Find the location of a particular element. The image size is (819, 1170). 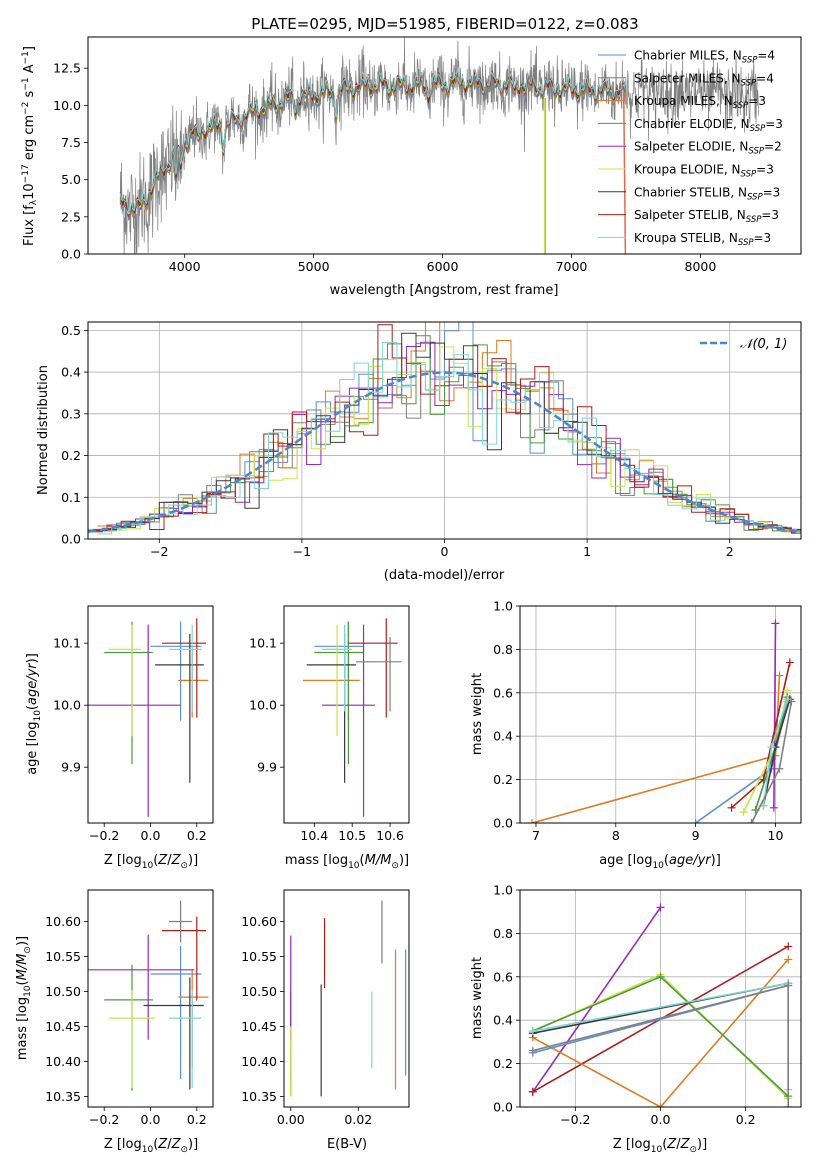

x-axis-label: (data-model)/error is located at coordinates (444, 575).